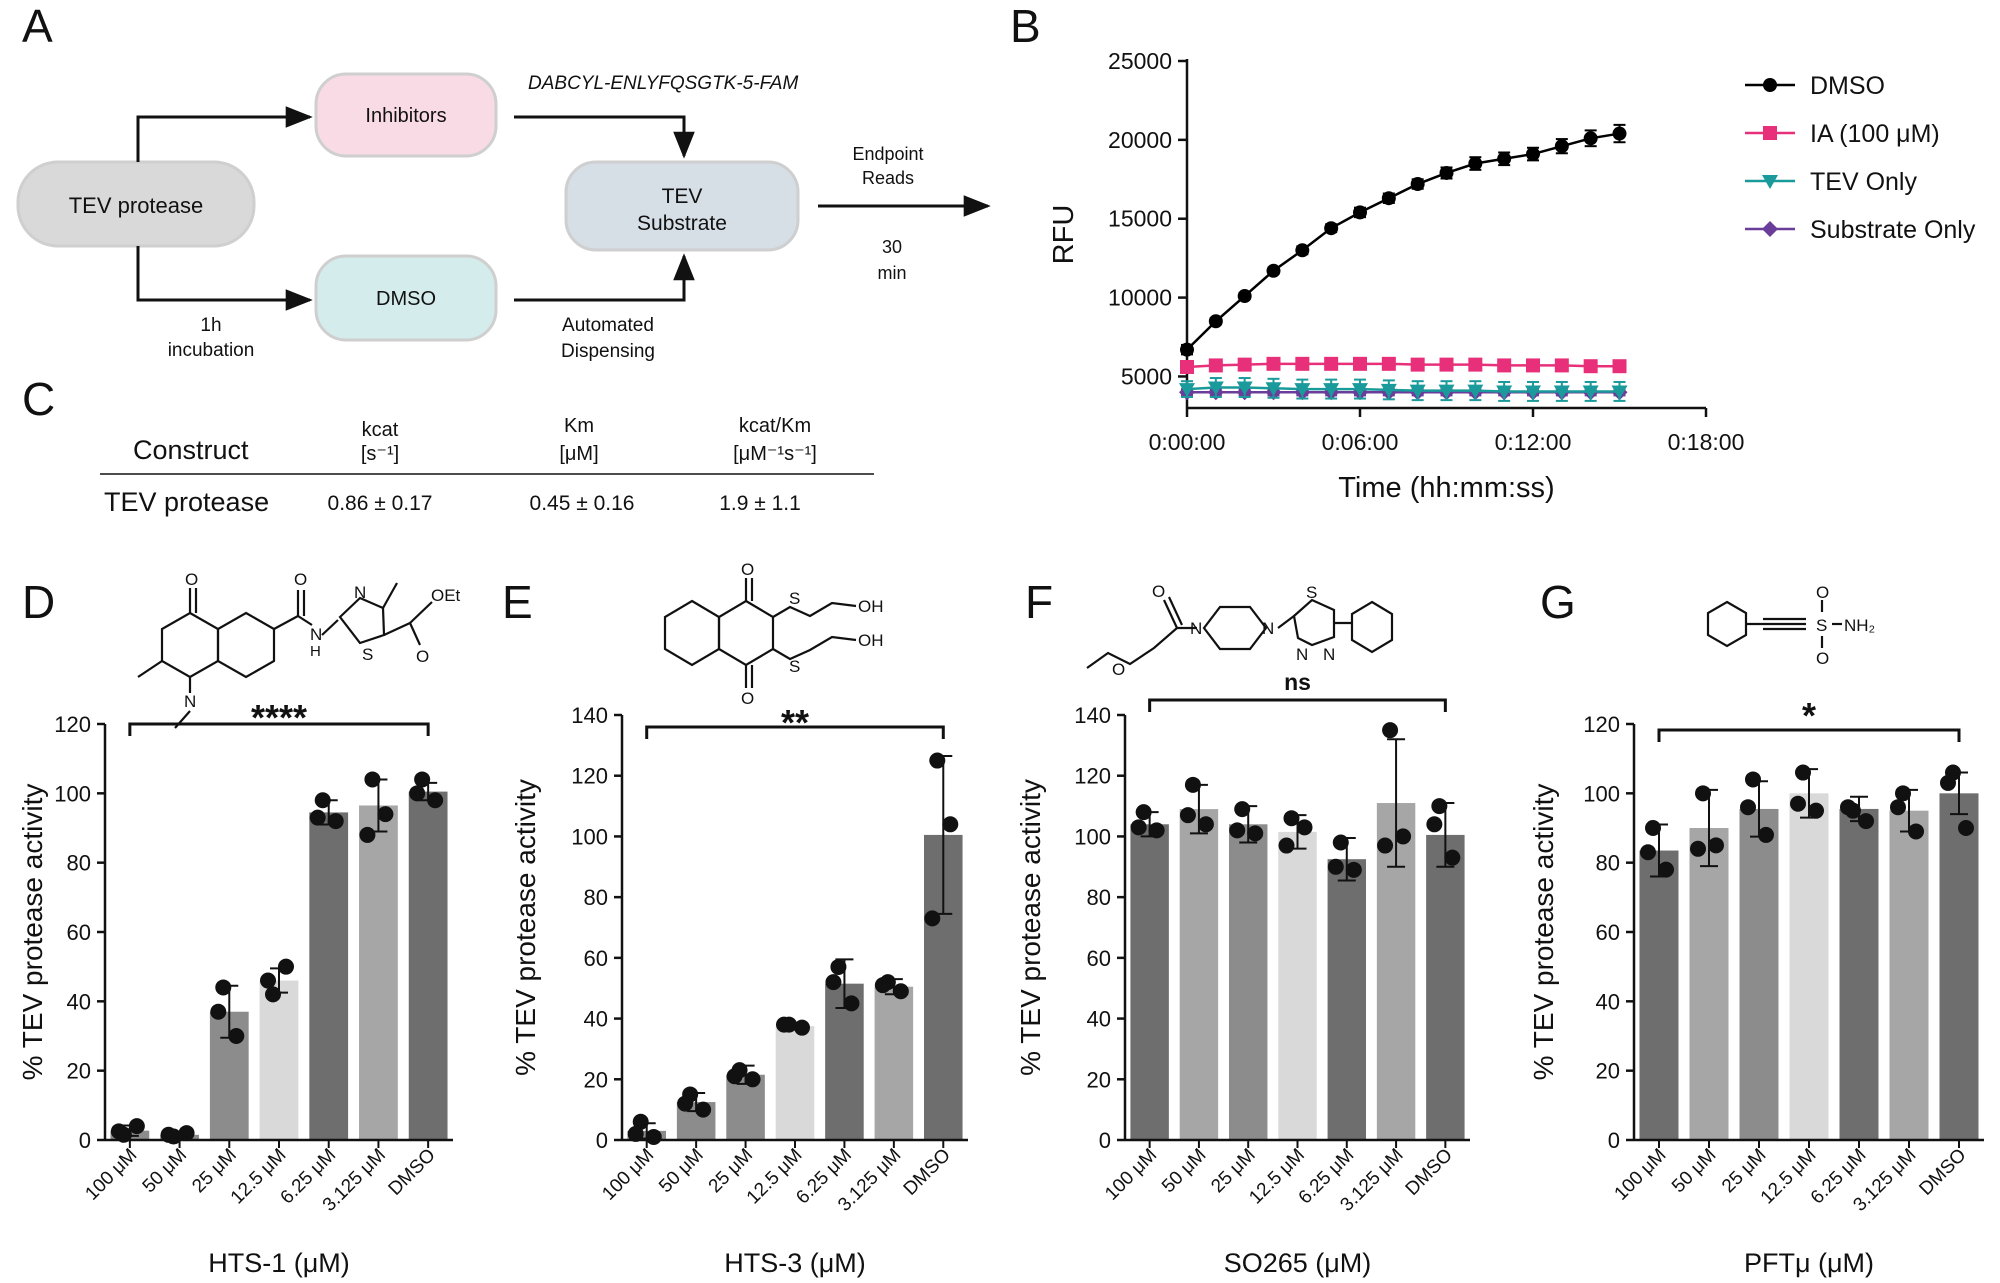  What do you see at coordinates (79, 932) in the screenshot?
I see `d-y-tick-label: 60` at bounding box center [79, 932].